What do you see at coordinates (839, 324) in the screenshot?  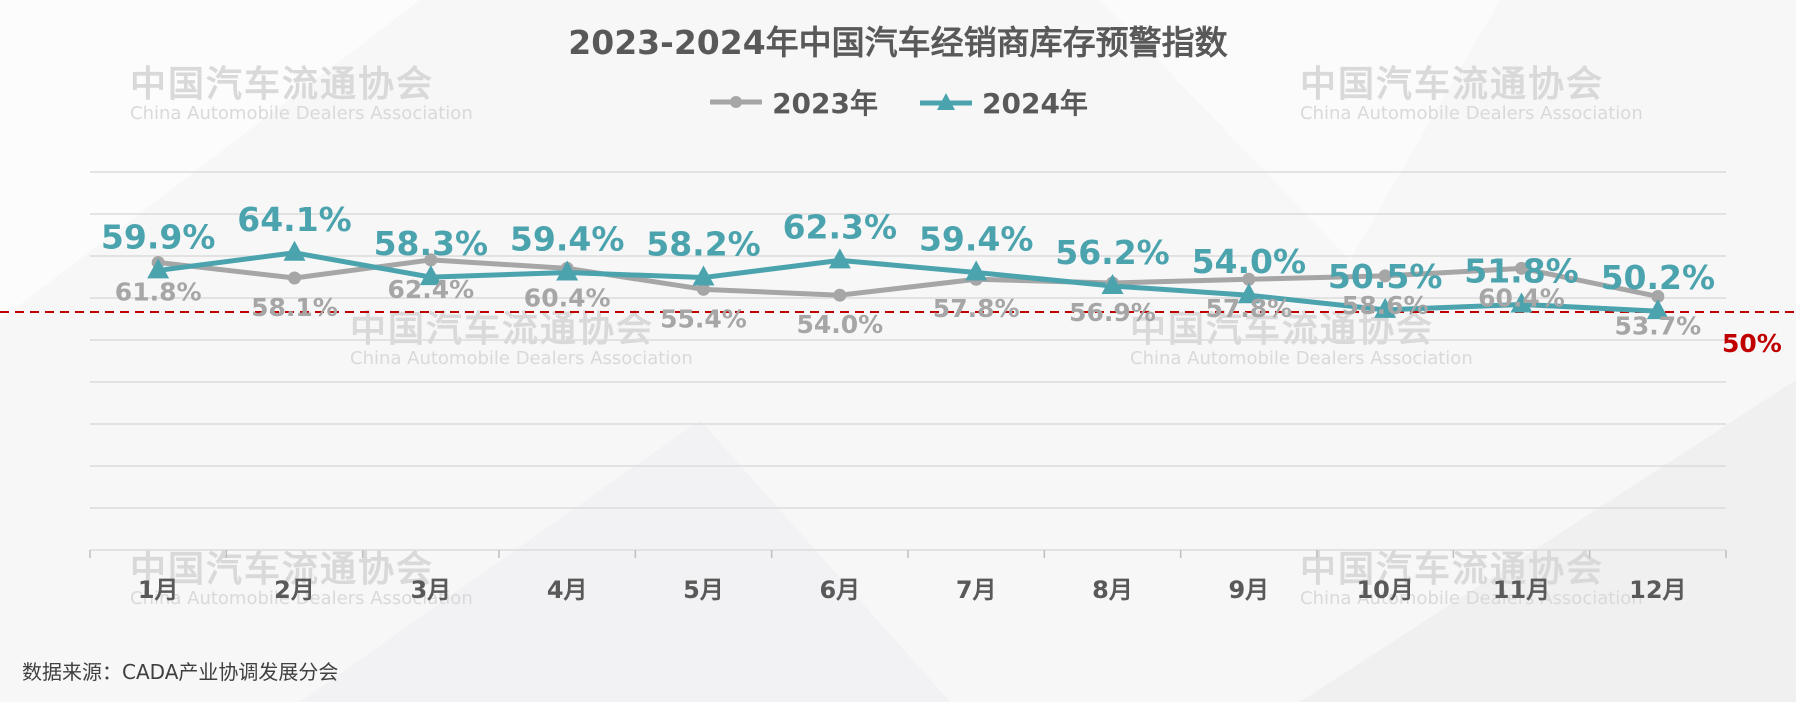 I see `data-label-2023: 54.0%` at bounding box center [839, 324].